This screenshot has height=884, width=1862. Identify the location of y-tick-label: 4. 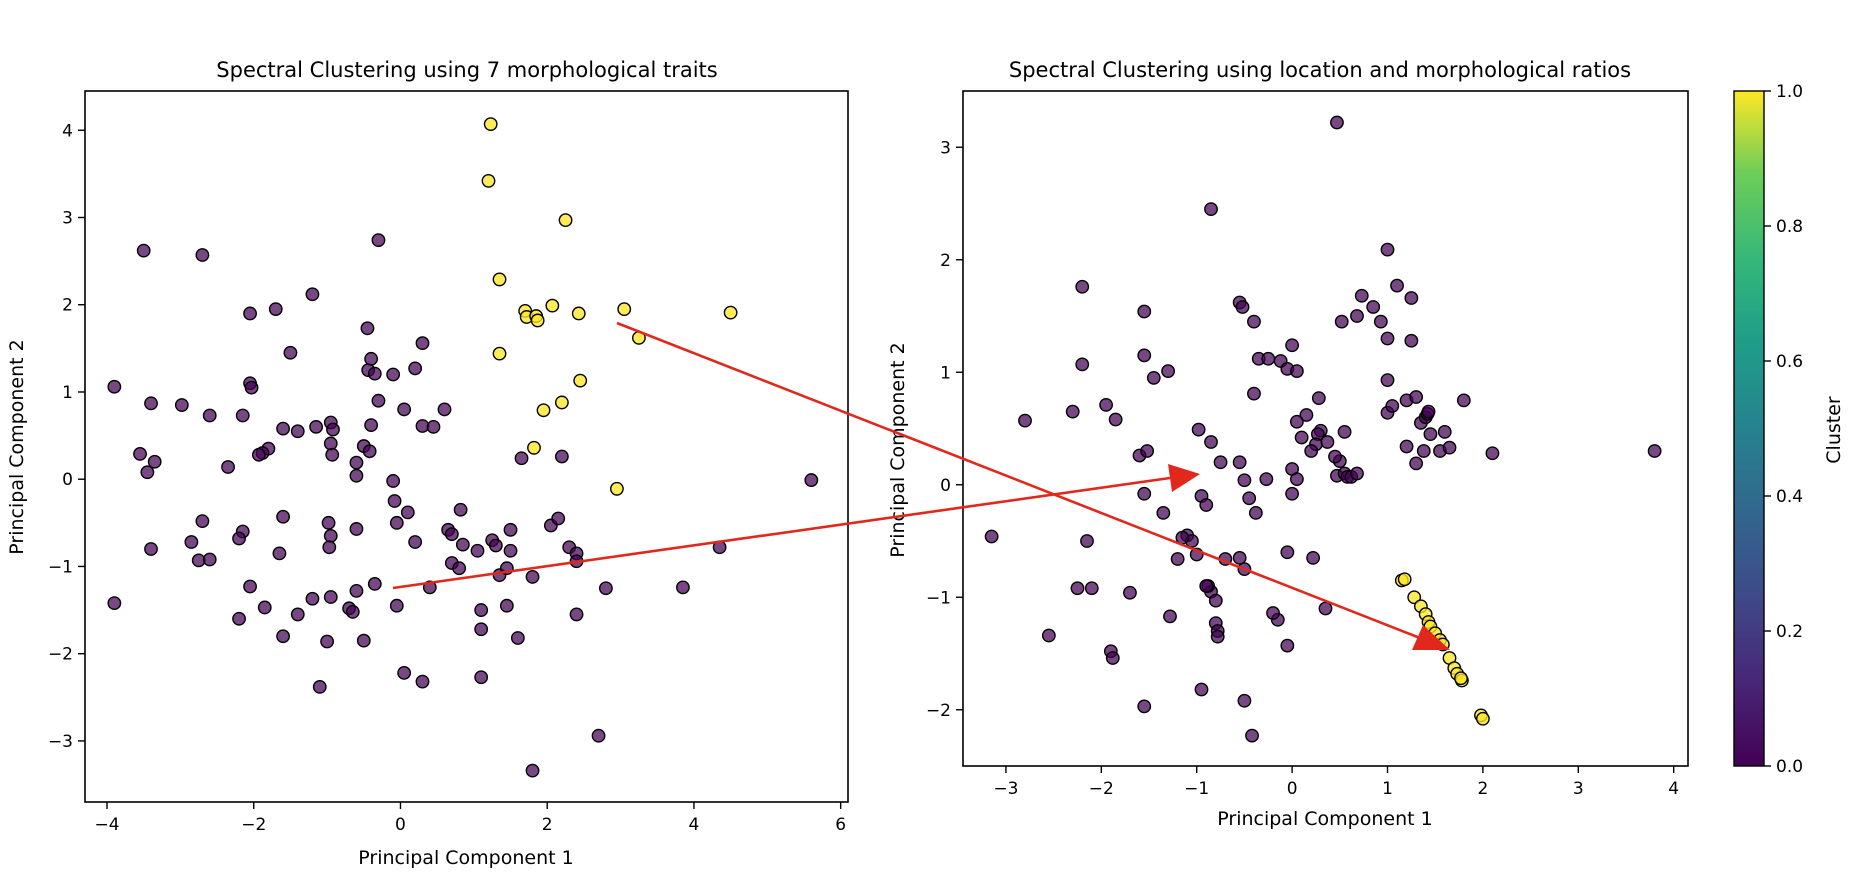
(67, 131).